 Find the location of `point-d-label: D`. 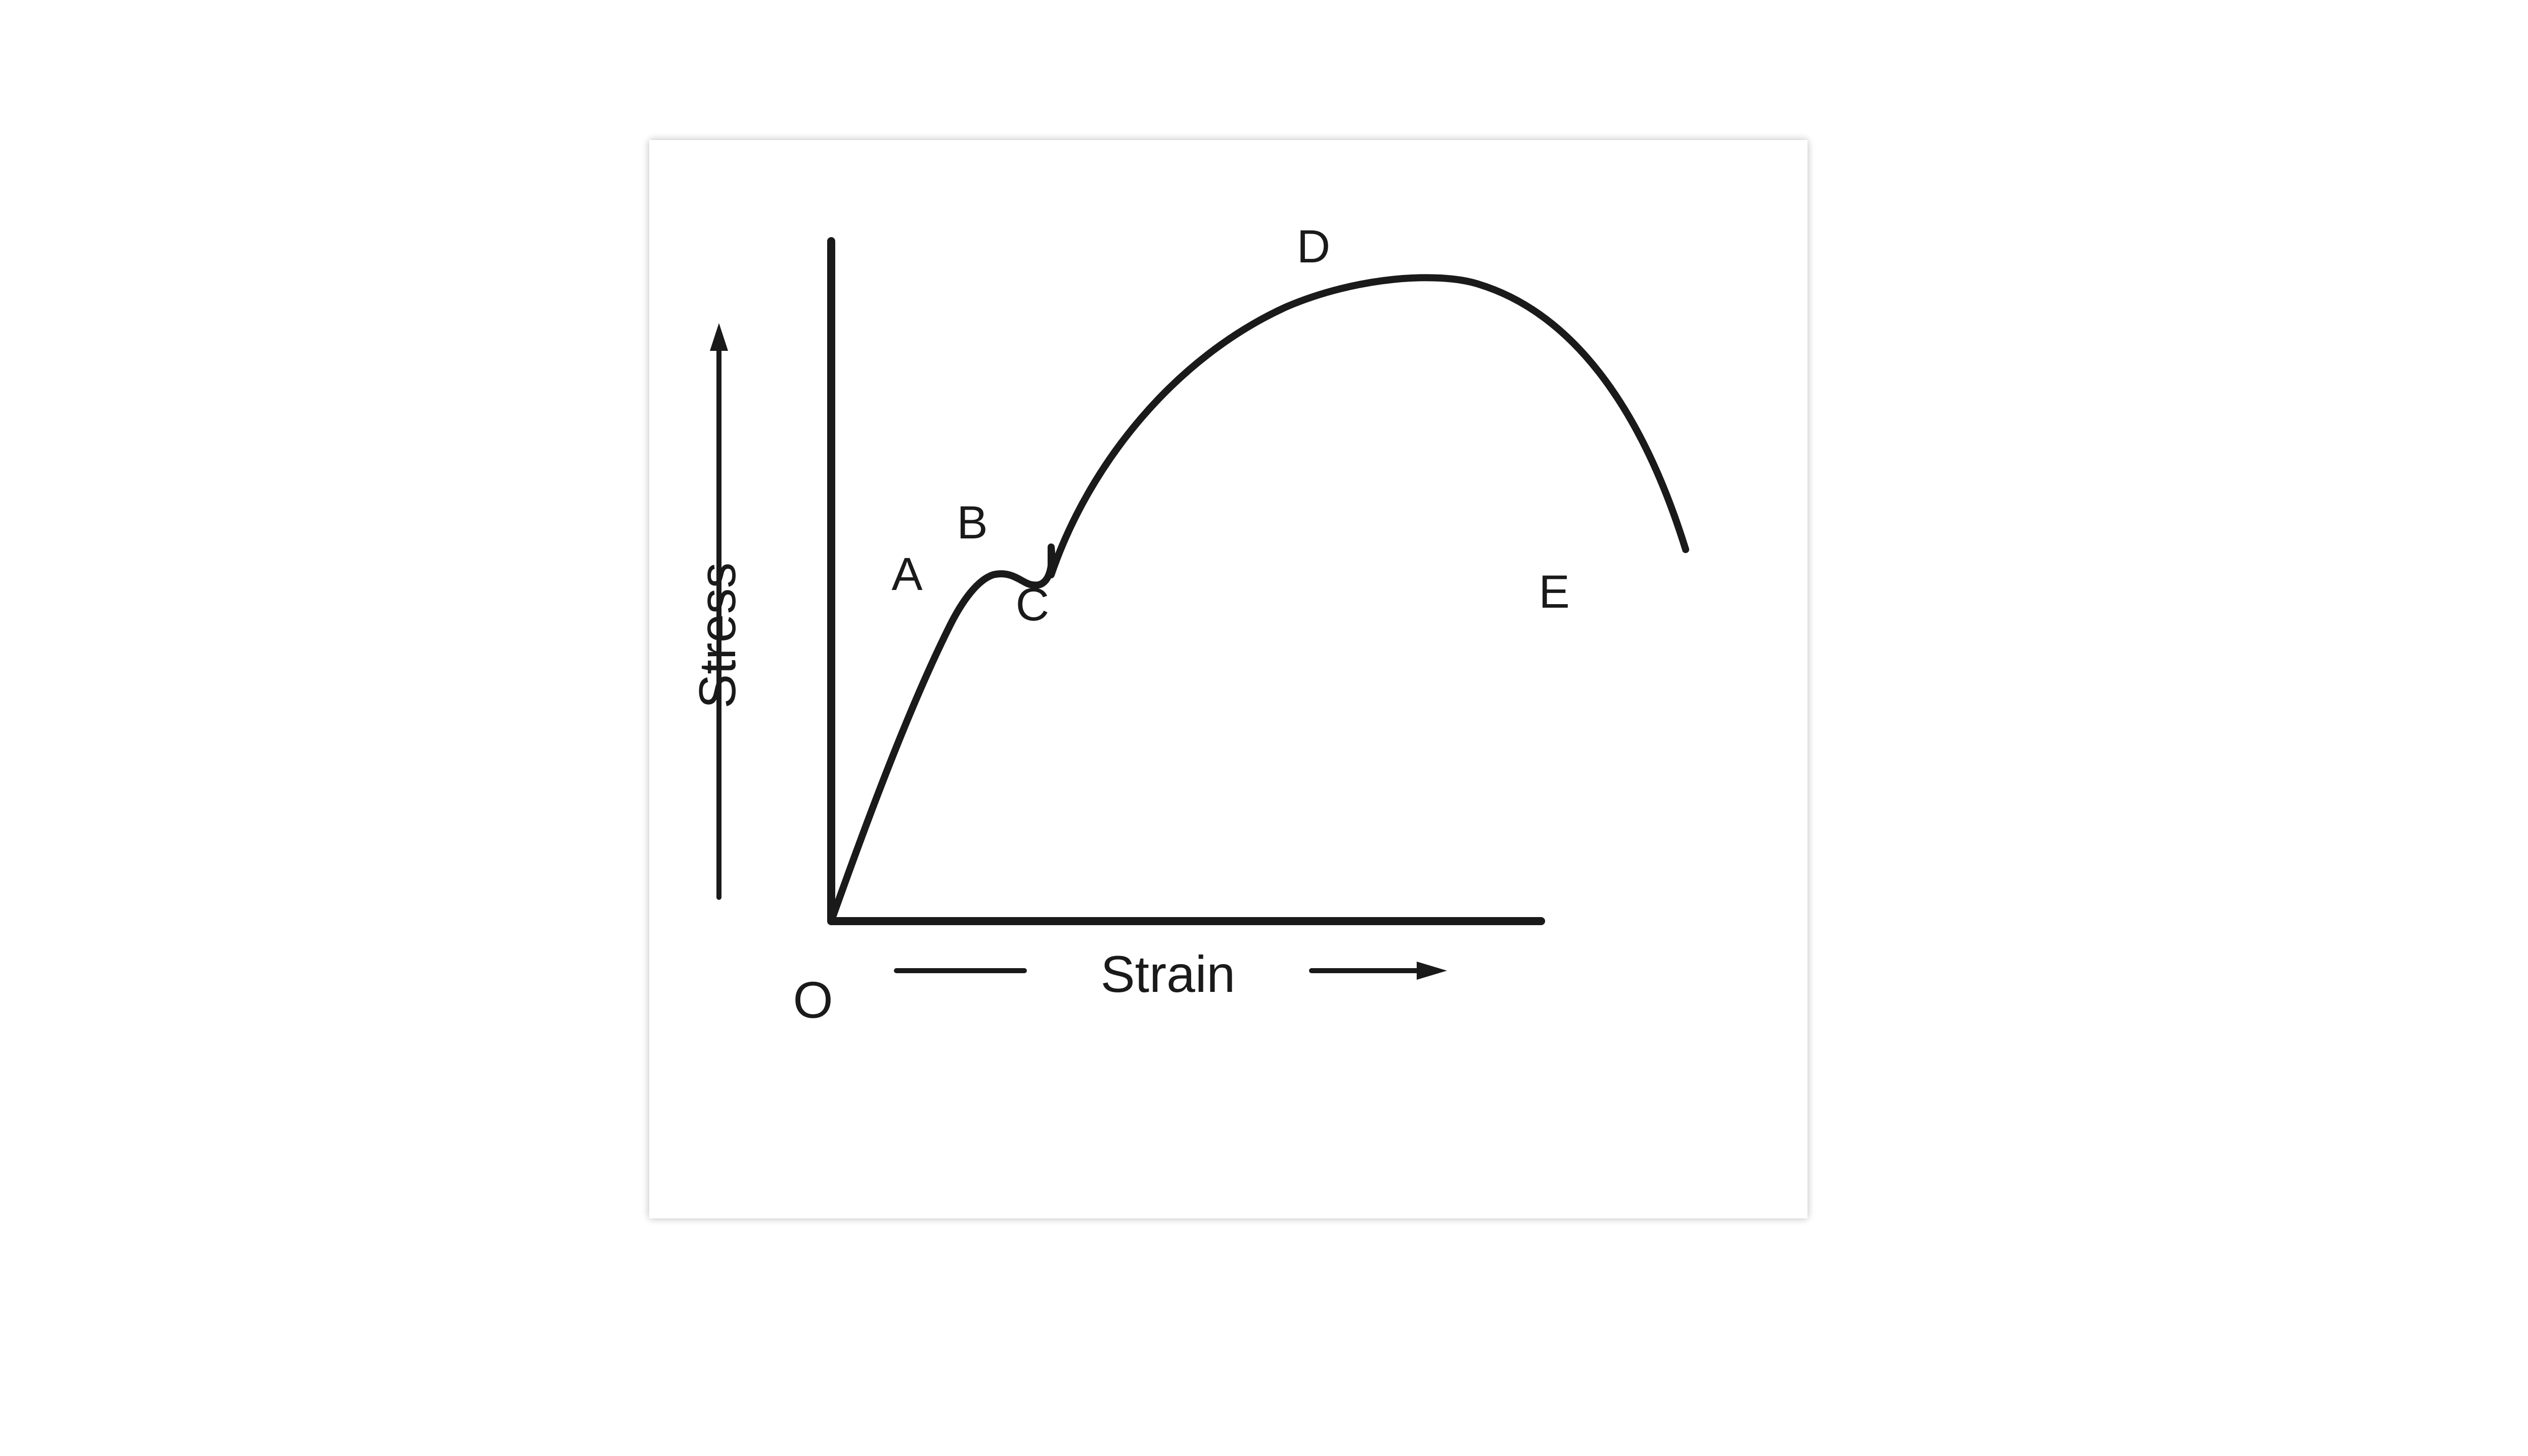

point-d-label: D is located at coordinates (1313, 246).